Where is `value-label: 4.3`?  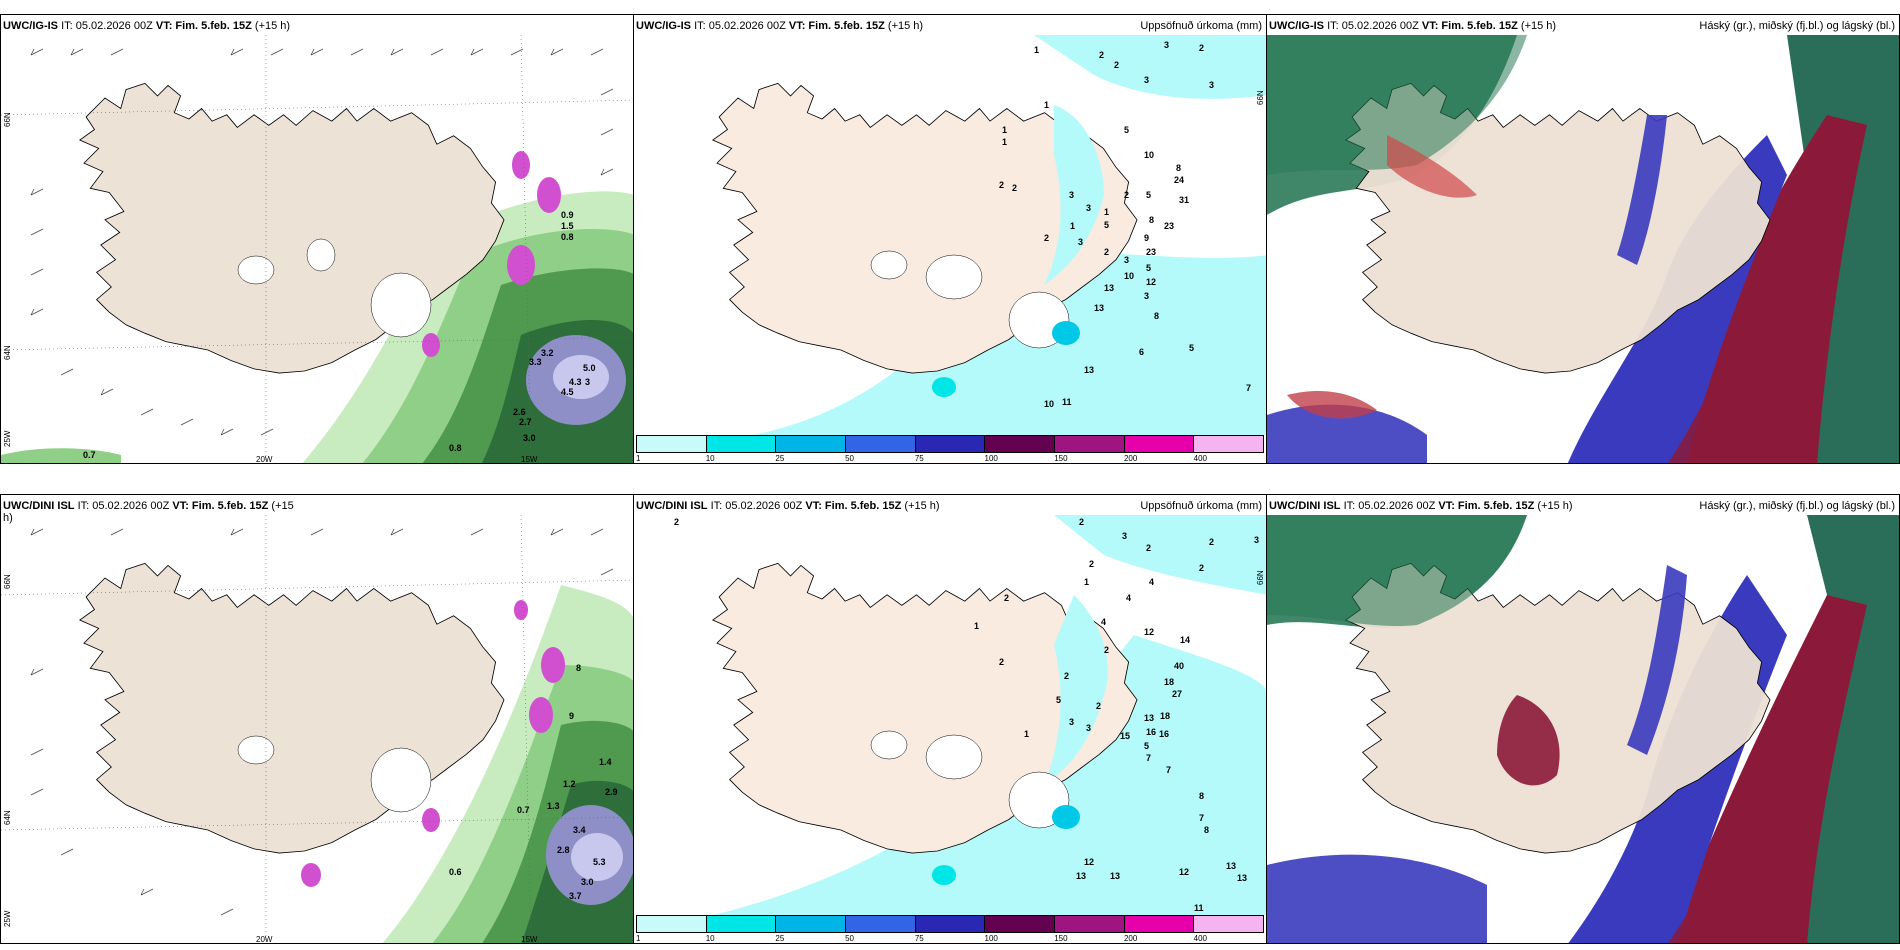
value-label: 4.3 is located at coordinates (575, 382).